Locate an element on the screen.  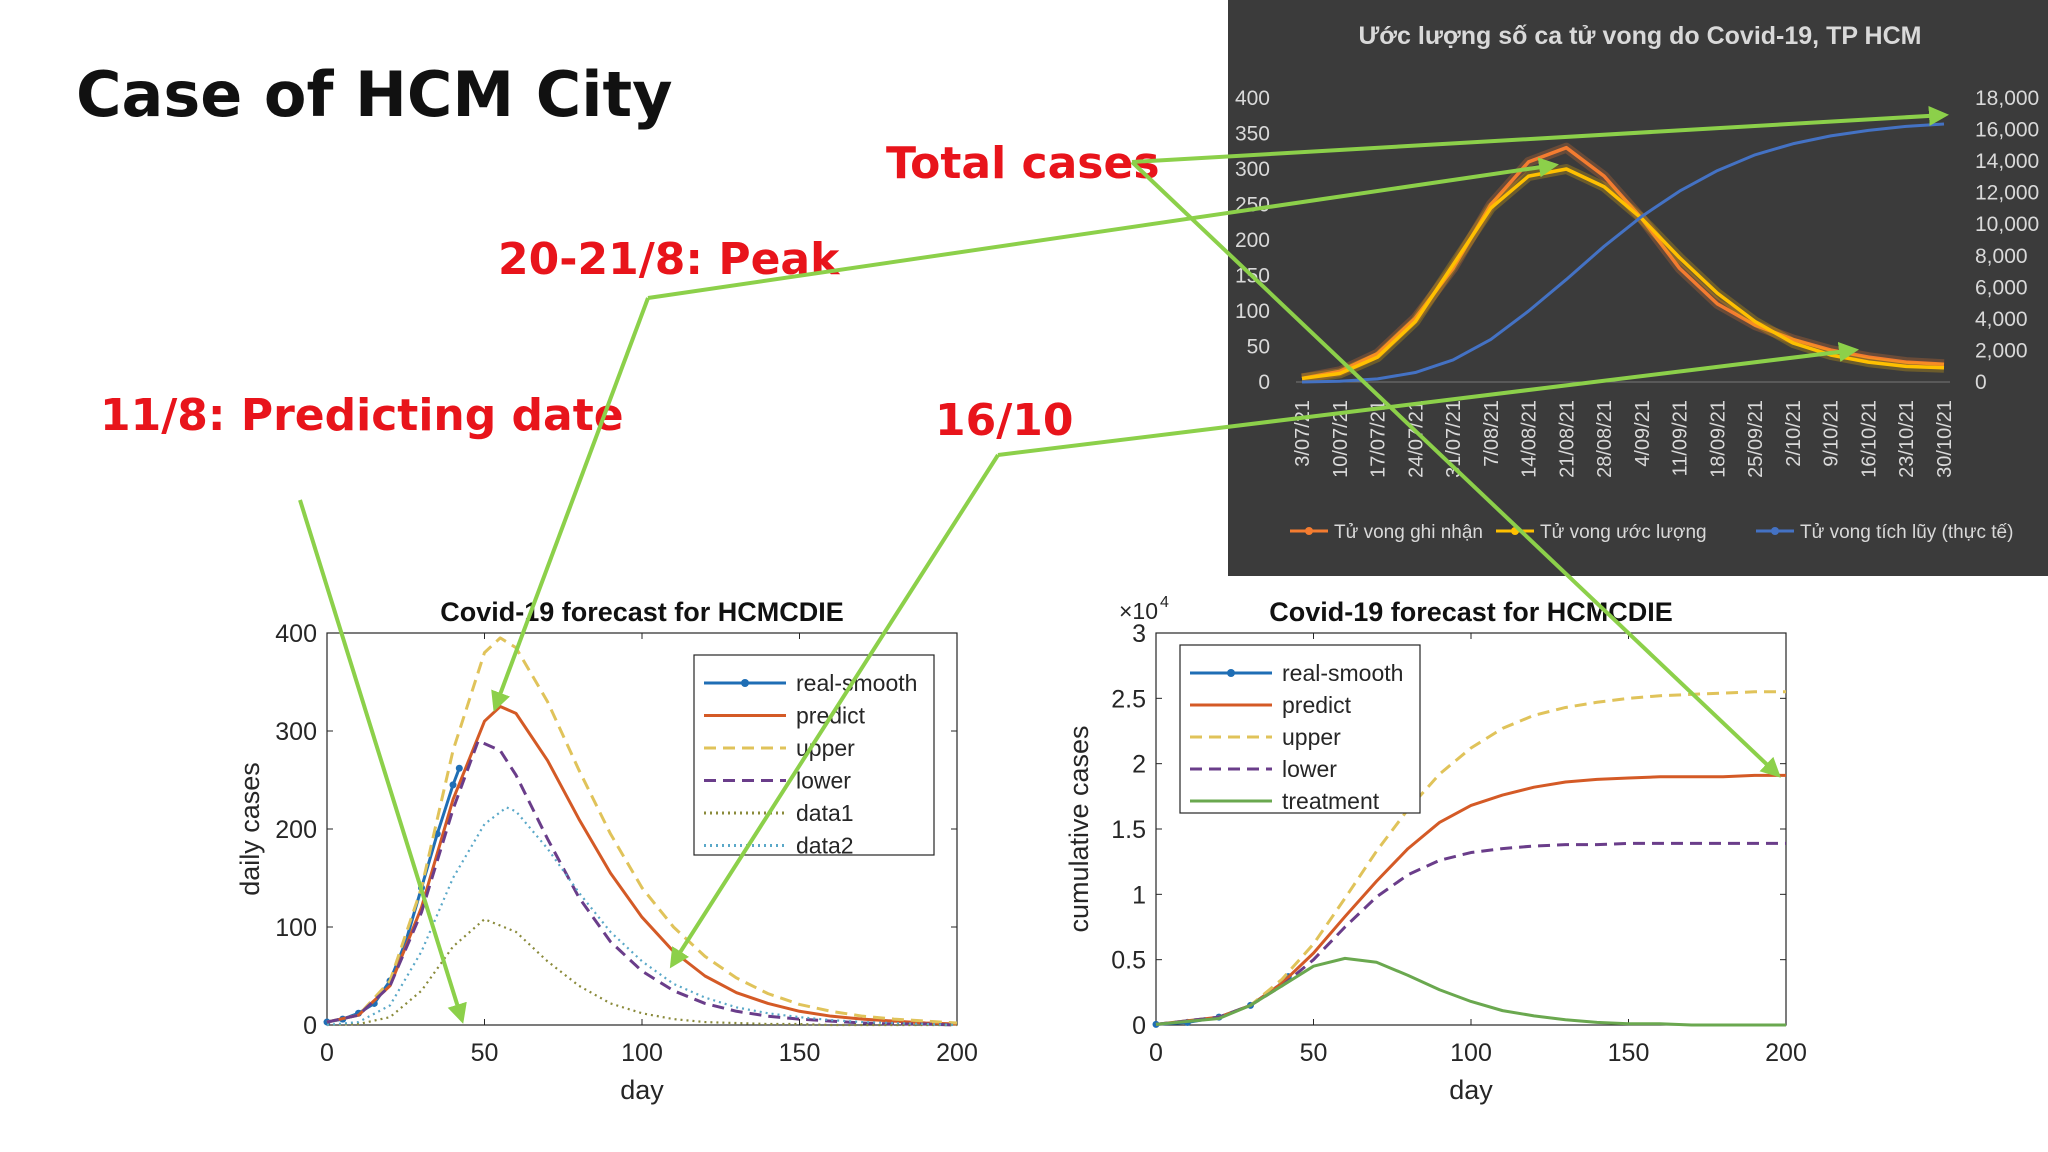
y-tick-label: 0.5 is located at coordinates (1128, 961).